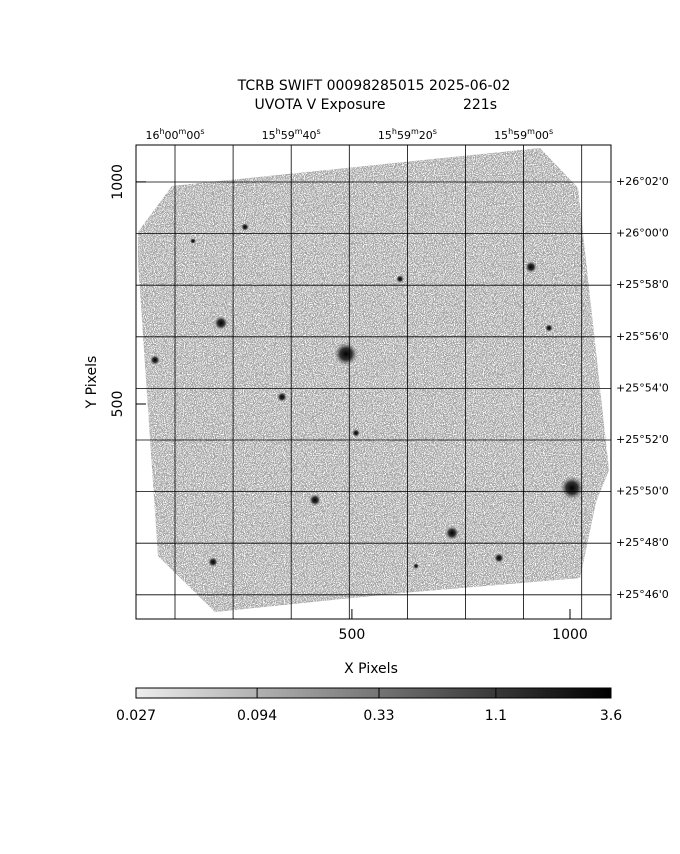 Image resolution: width=680 pixels, height=854 pixels. I want to click on x-axis-label: X Pixels, so click(371, 669).